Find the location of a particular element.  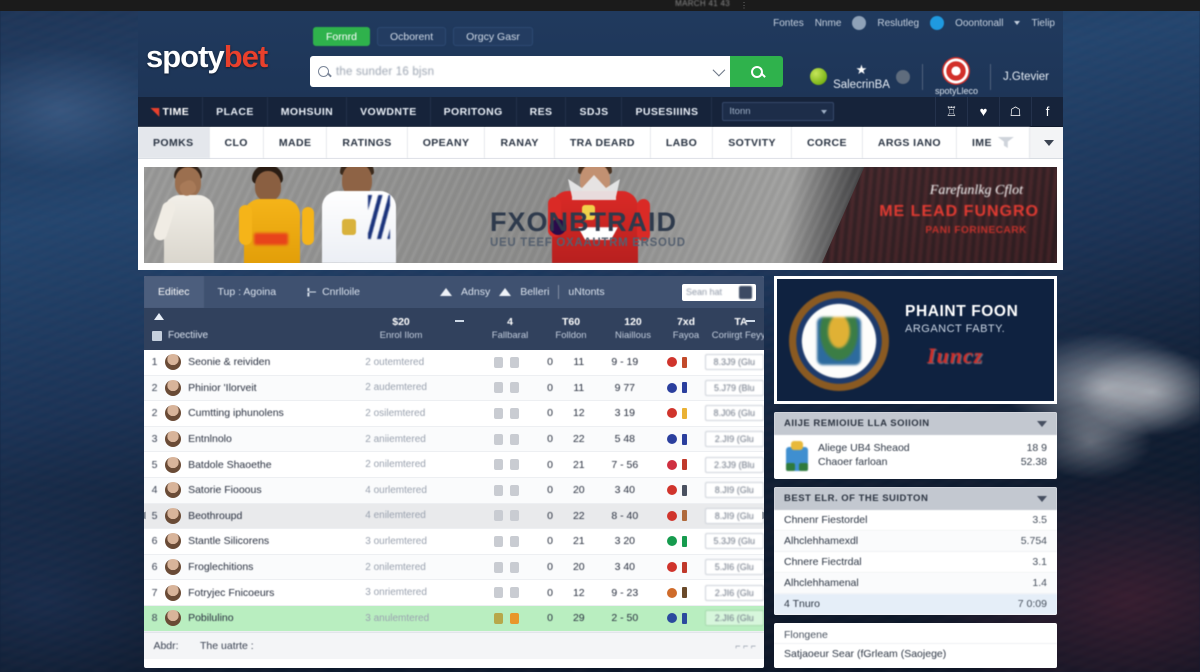

scroll-right-arrow: ▶ is located at coordinates (763, 515).